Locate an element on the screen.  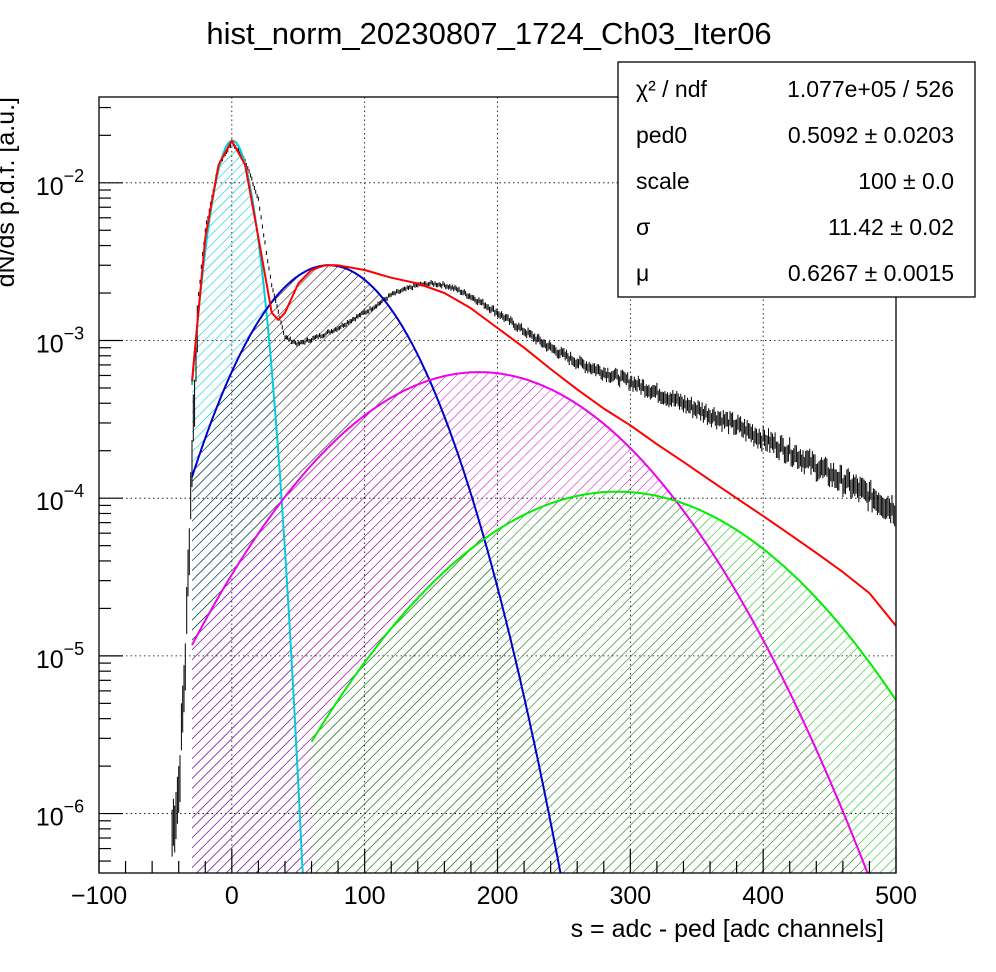
x-tick-labels: −100 0 100 200 300 400 500 is located at coordinates (494, 896).